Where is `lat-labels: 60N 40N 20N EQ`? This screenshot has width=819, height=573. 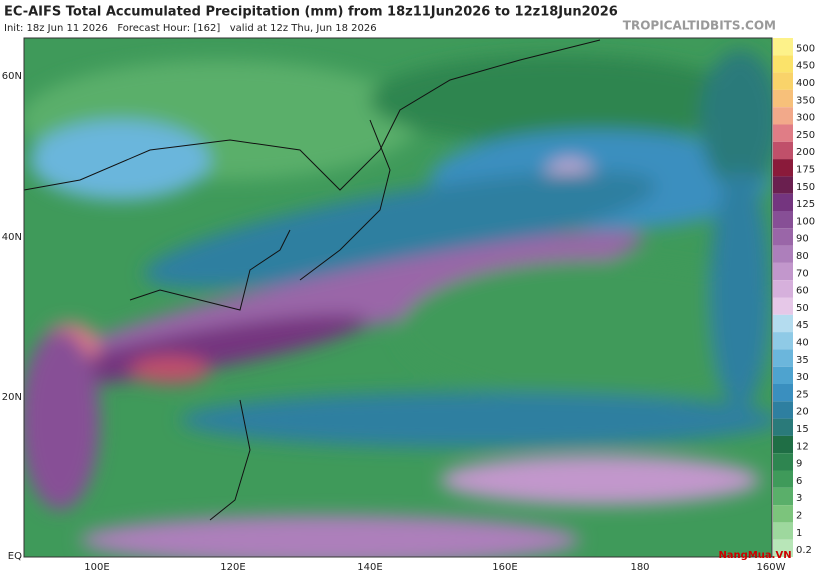 lat-labels: 60N 40N 20N EQ is located at coordinates (12, 316).